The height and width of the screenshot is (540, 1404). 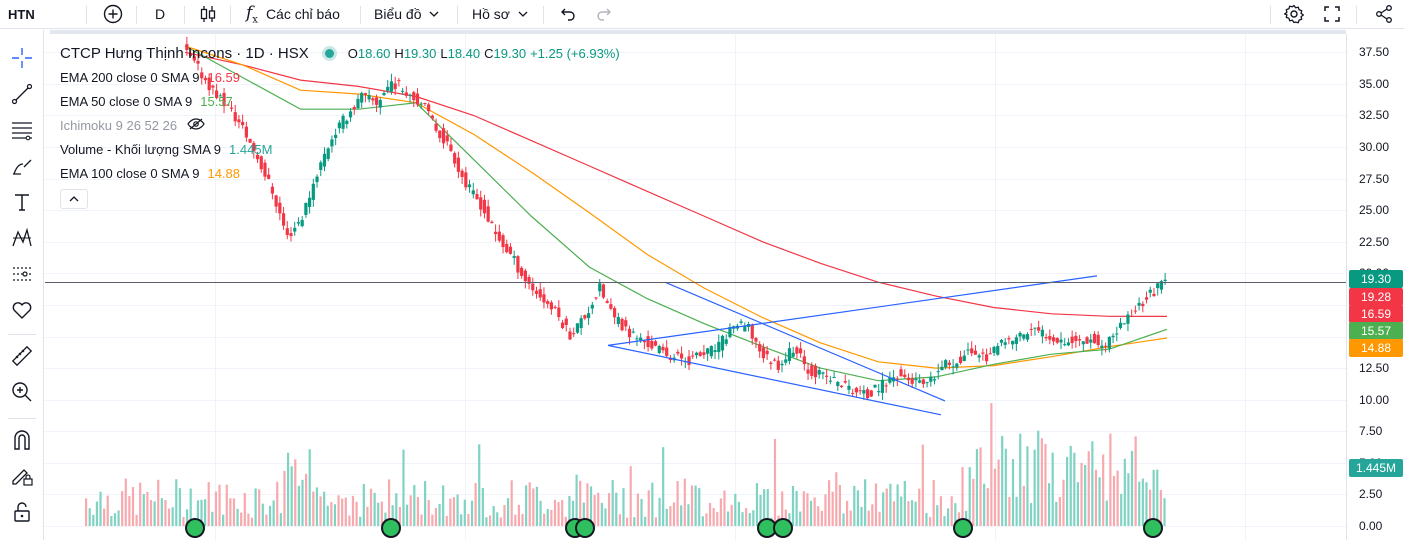 What do you see at coordinates (22, 478) in the screenshot?
I see `lock-drawing-tool` at bounding box center [22, 478].